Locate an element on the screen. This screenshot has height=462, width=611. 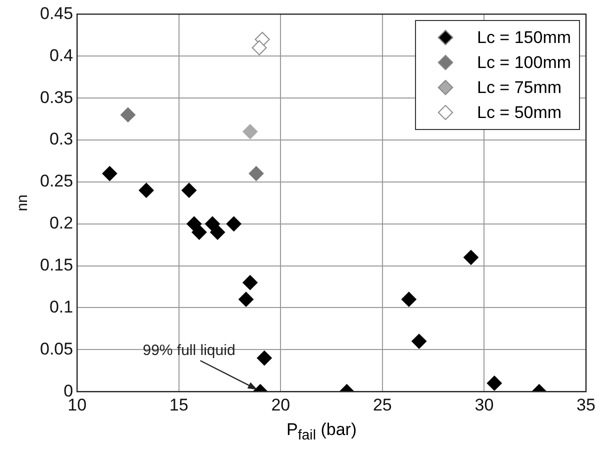
y-tick-label: 0.1 is located at coordinates (61, 306).